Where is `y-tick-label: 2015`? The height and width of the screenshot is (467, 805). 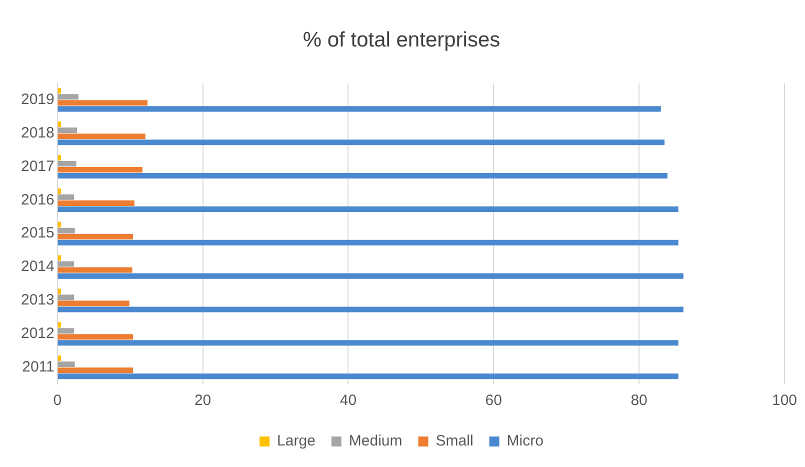 y-tick-label: 2015 is located at coordinates (37, 233).